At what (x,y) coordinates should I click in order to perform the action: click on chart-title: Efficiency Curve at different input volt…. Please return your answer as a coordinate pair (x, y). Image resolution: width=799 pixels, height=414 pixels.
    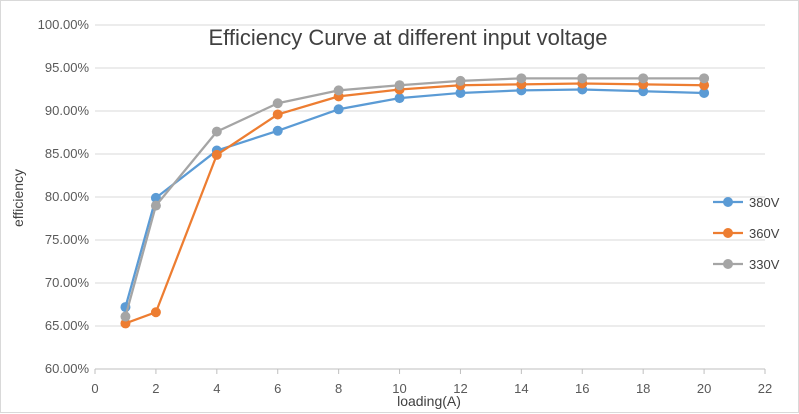
    Looking at the image, I should click on (407, 37).